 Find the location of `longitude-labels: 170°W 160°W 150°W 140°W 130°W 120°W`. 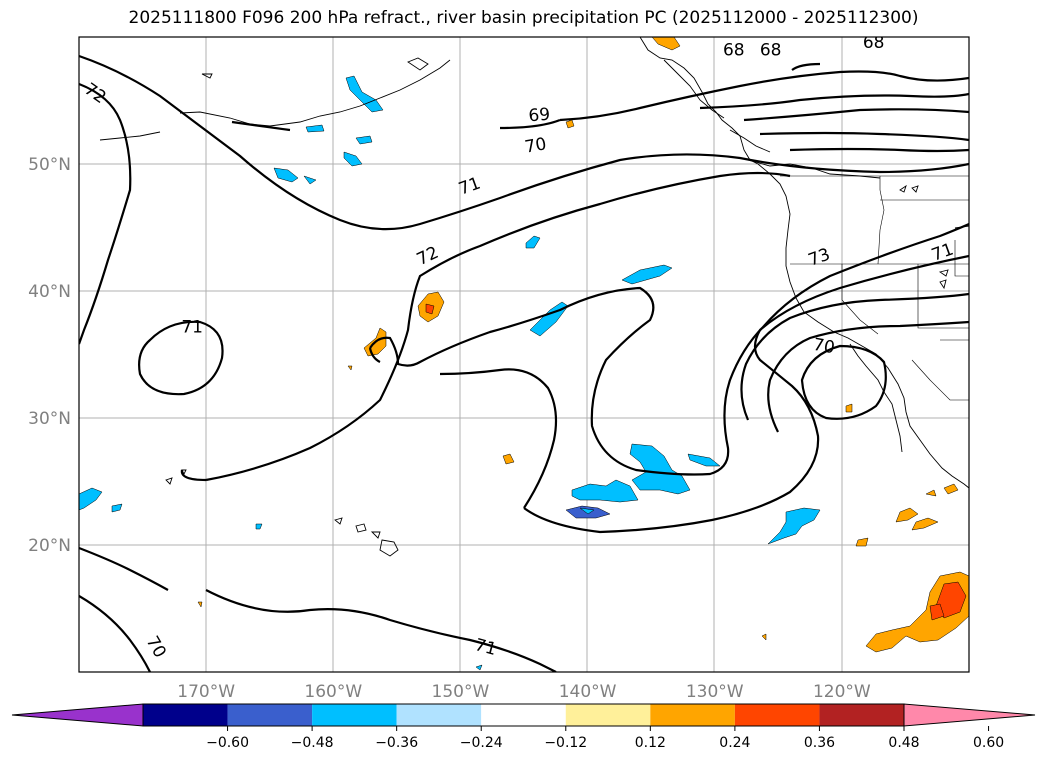

longitude-labels: 170°W 160°W 150°W 140°W 130°W 120°W is located at coordinates (524, 692).